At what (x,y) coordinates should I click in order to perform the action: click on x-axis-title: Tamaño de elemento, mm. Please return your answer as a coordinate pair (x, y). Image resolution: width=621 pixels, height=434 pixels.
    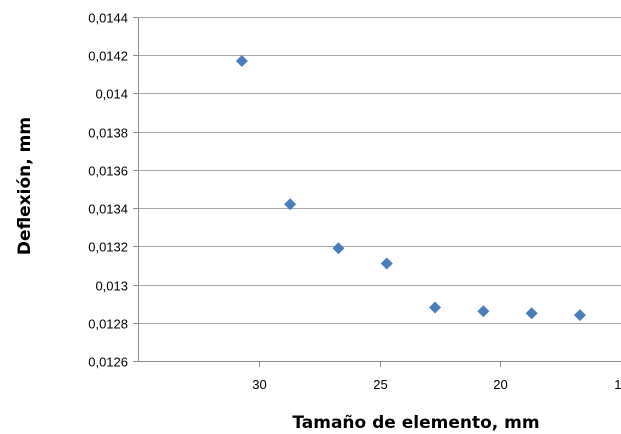
    Looking at the image, I should click on (415, 423).